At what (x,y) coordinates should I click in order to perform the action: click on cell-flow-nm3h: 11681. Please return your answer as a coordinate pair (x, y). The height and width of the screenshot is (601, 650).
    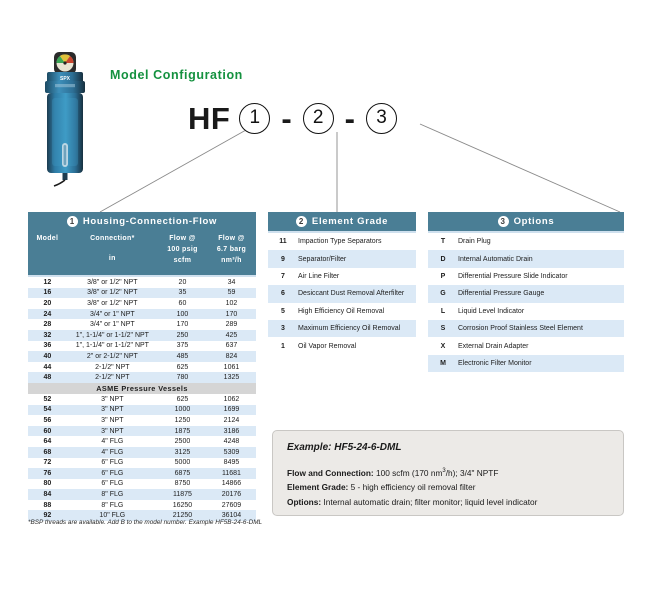
    Looking at the image, I should click on (231, 473).